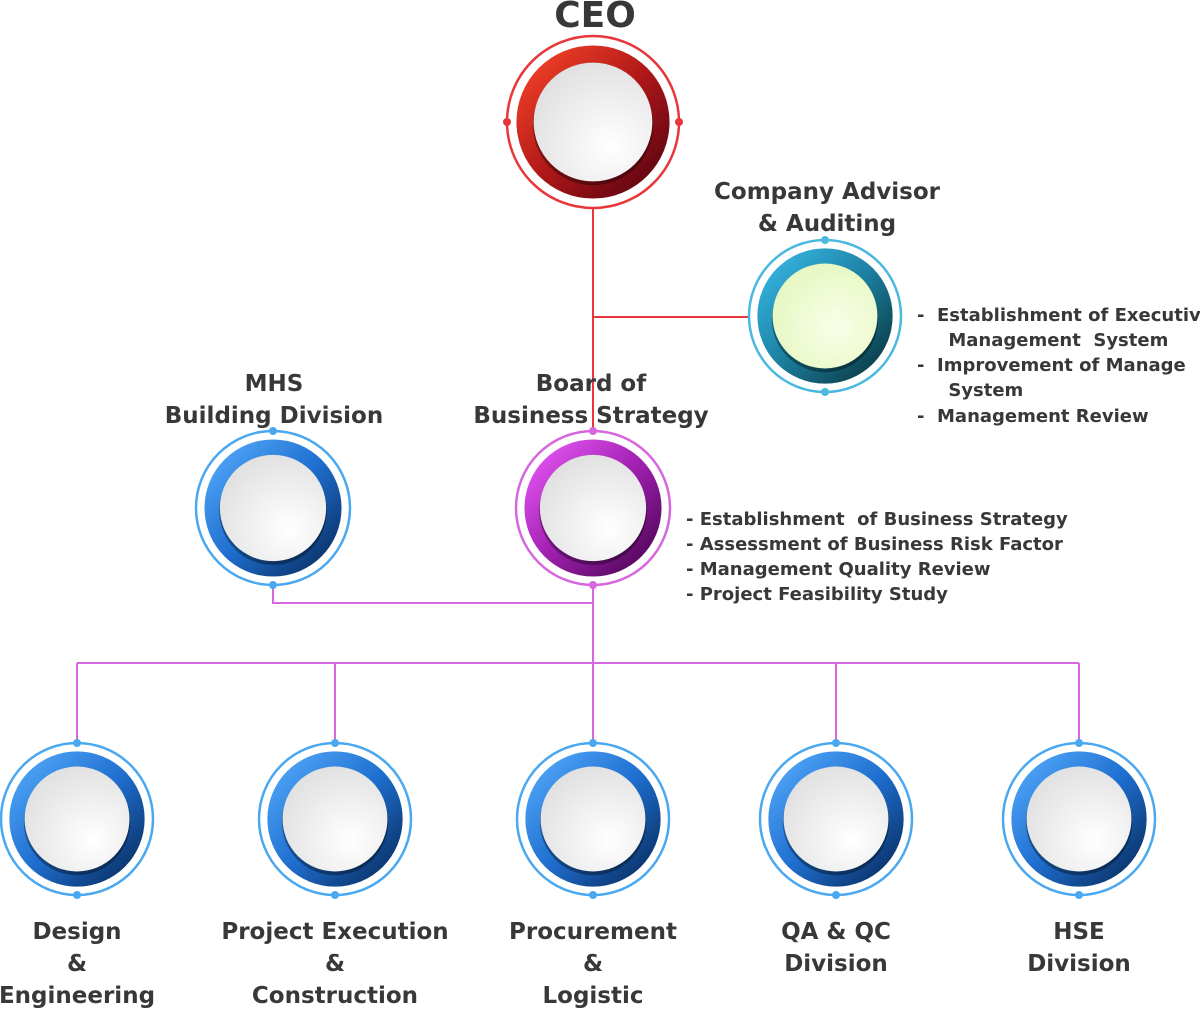 The width and height of the screenshot is (1200, 1012). What do you see at coordinates (836, 948) in the screenshot?
I see `division-label-qa-qc: QA & QC Division` at bounding box center [836, 948].